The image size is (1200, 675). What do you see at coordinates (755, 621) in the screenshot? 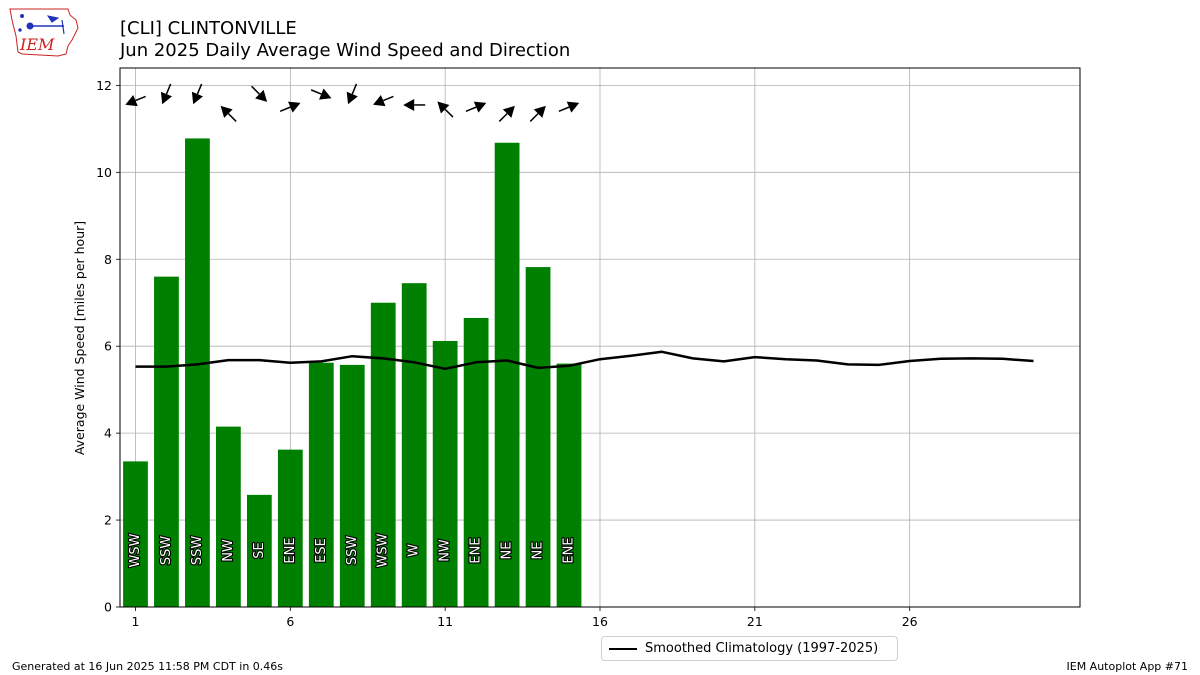
I see `x-tick-label: 21` at bounding box center [755, 621].